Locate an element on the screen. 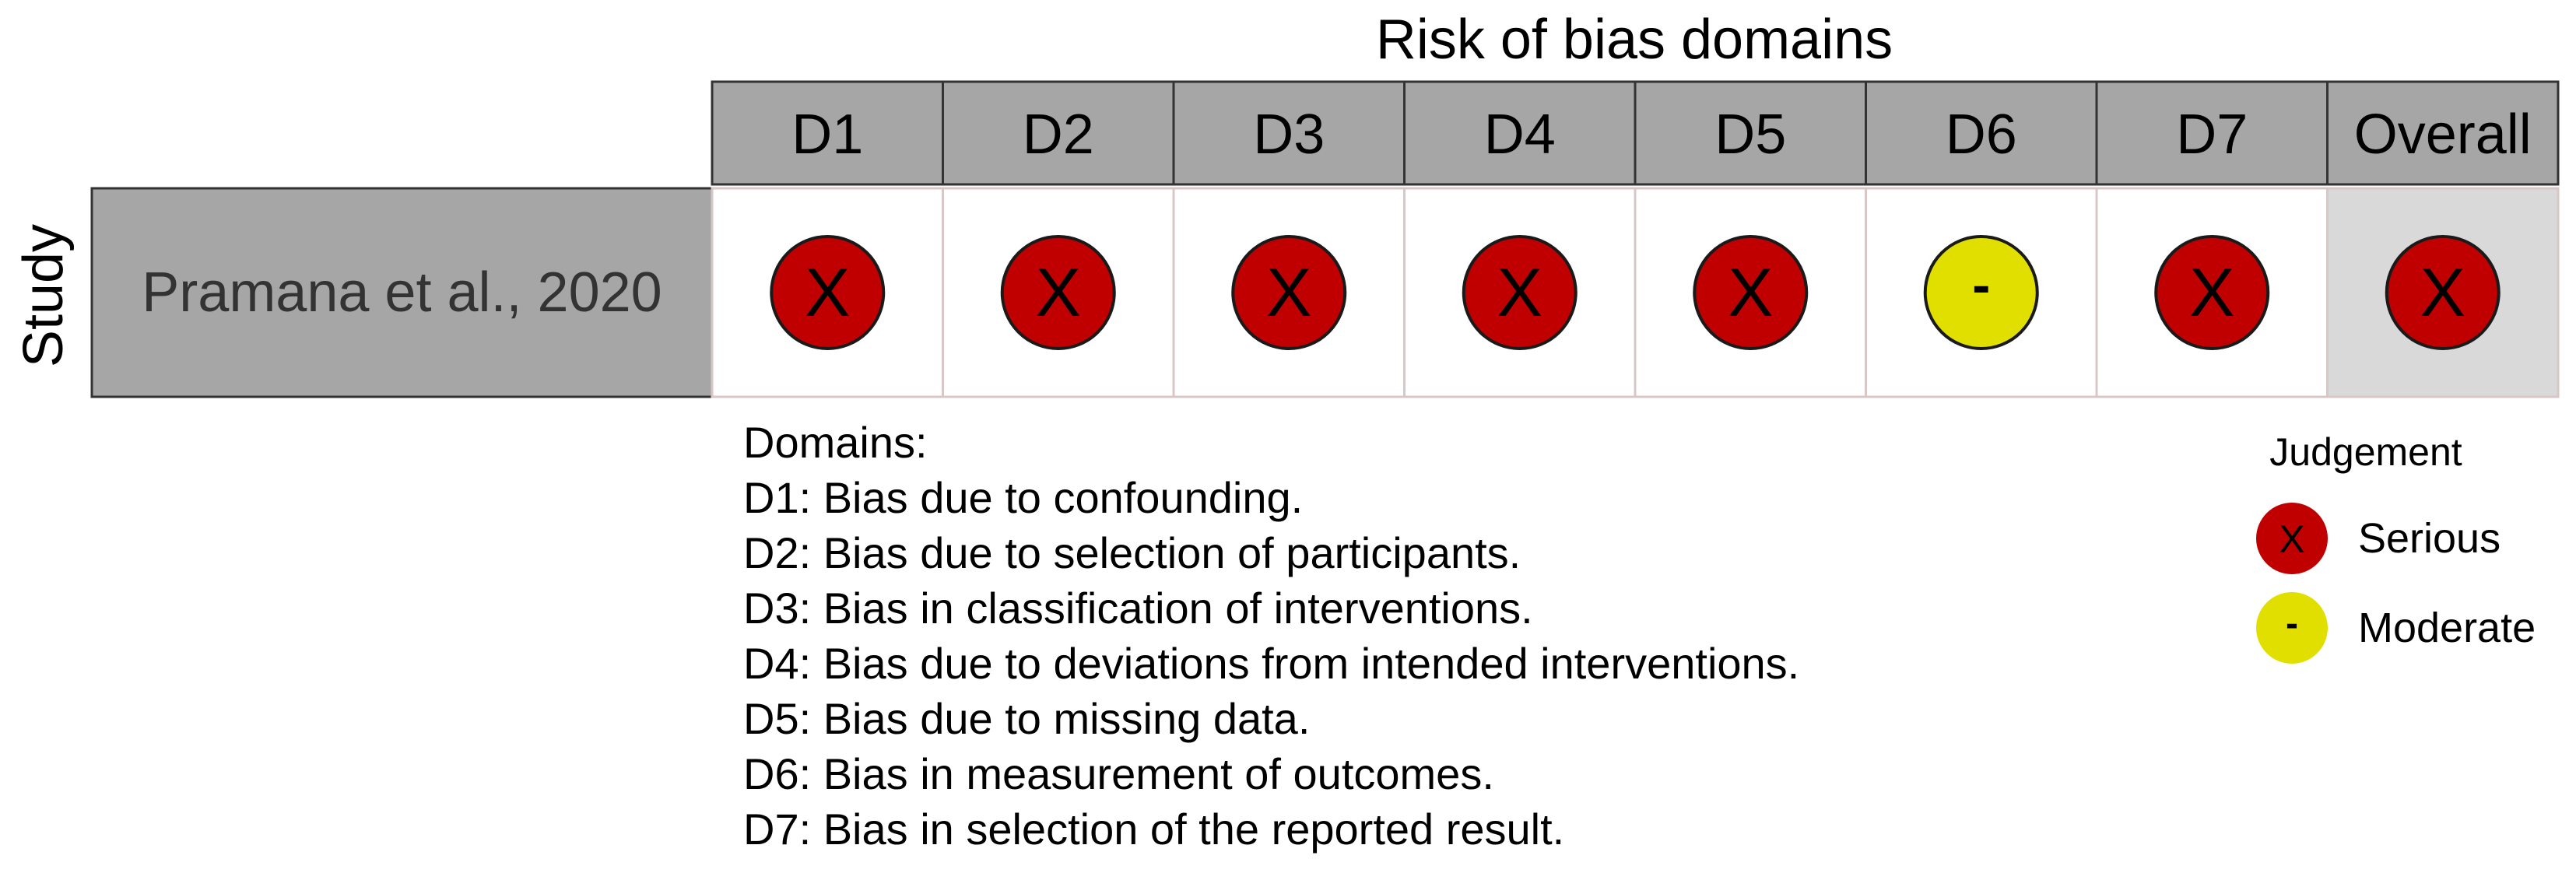 This screenshot has width=2576, height=880. column-header-overall is located at coordinates (2443, 133).